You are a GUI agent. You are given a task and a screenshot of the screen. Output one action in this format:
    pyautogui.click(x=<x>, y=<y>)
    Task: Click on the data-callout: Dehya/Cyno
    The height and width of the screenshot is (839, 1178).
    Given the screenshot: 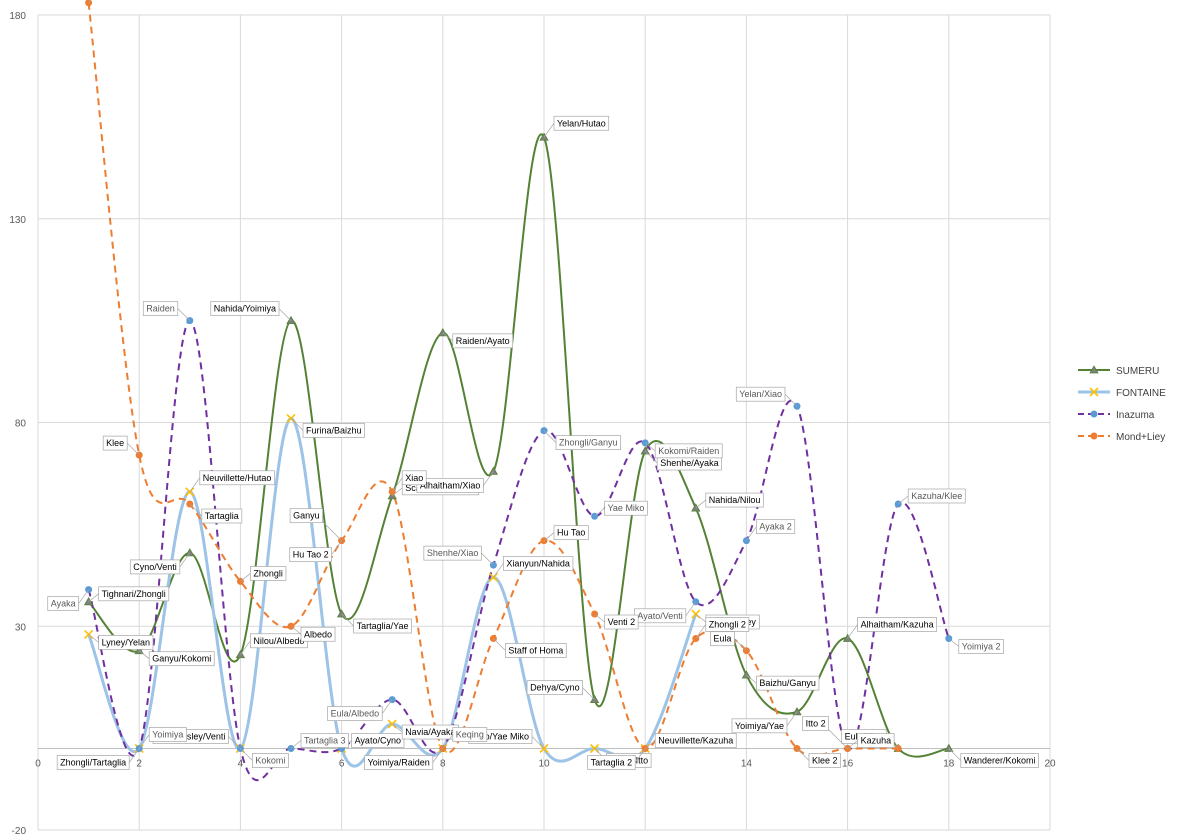 What is the action you would take?
    pyautogui.click(x=560, y=690)
    